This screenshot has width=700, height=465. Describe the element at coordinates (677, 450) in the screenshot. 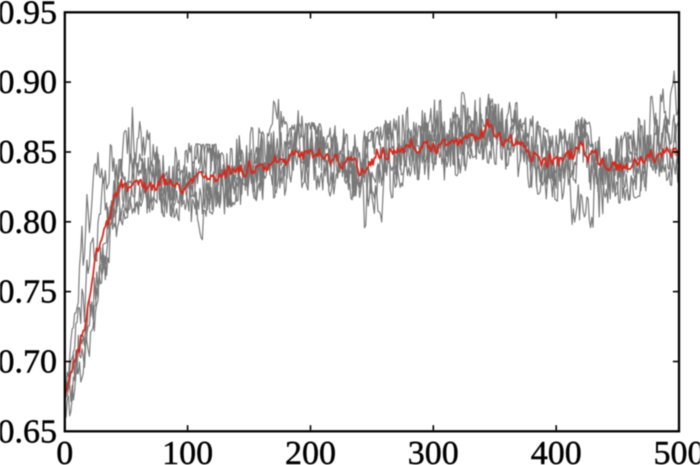

I see `svg-text: 500` at that location.